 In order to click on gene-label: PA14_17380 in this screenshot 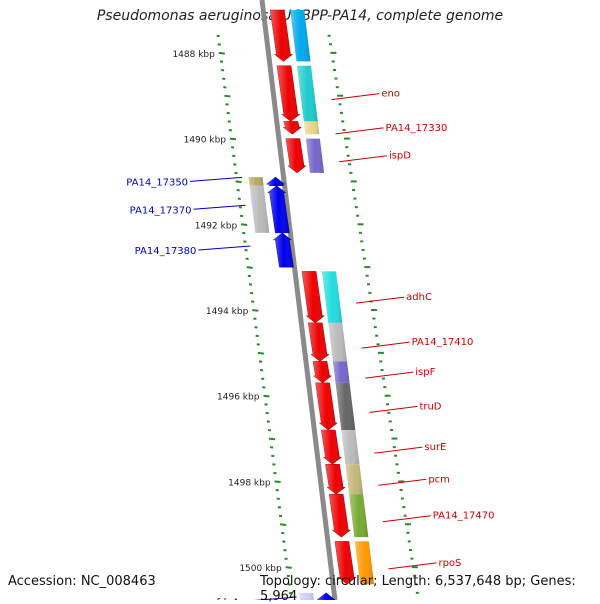, I will do `click(166, 251)`.